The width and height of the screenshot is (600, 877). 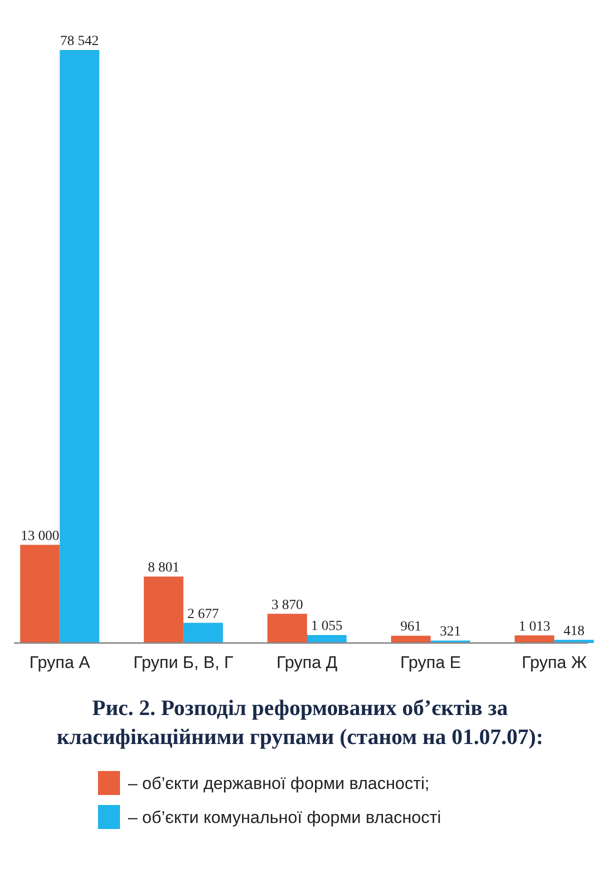 I want to click on legend-label: – об’єкти комунальної форми власності, so click(x=285, y=817).